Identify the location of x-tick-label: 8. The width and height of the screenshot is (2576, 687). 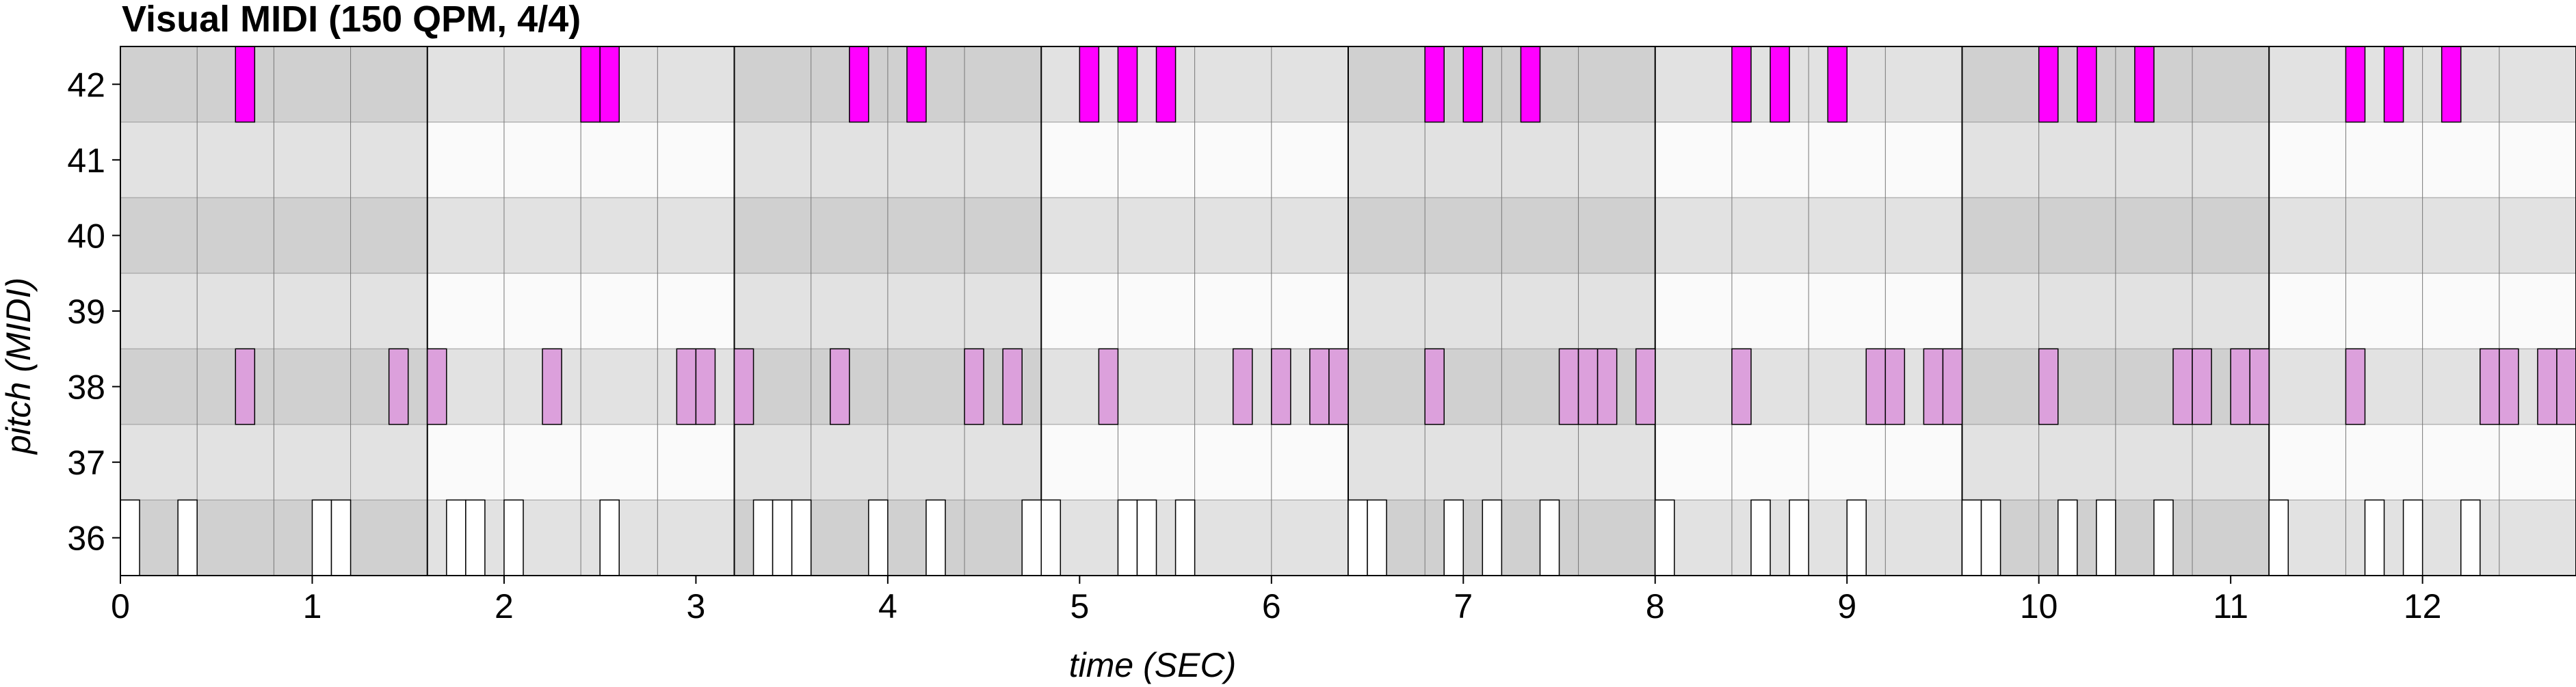
(1655, 606).